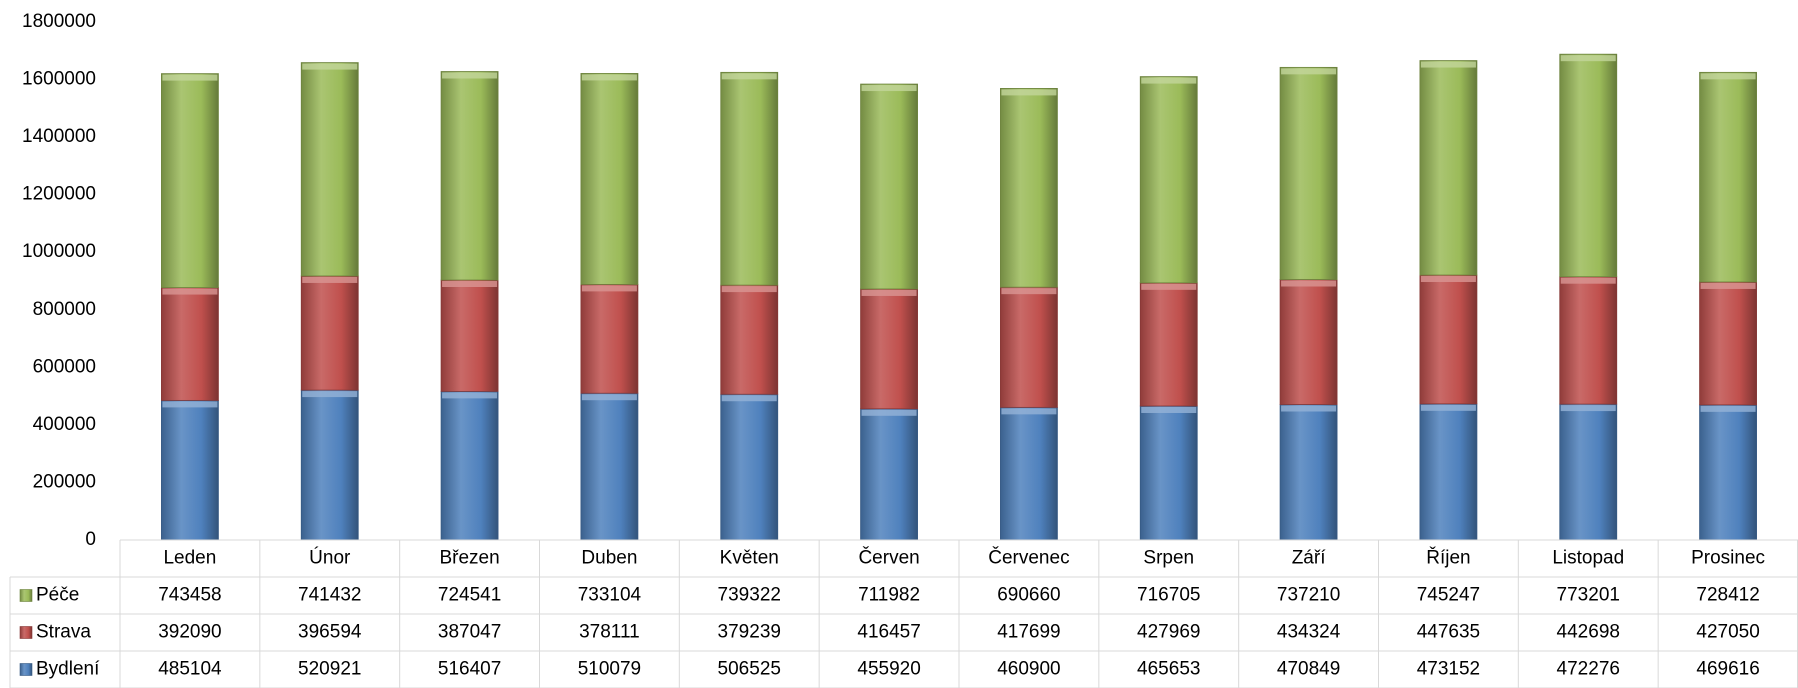 The height and width of the screenshot is (688, 1798). What do you see at coordinates (1168, 595) in the screenshot?
I see `table-value: 716705` at bounding box center [1168, 595].